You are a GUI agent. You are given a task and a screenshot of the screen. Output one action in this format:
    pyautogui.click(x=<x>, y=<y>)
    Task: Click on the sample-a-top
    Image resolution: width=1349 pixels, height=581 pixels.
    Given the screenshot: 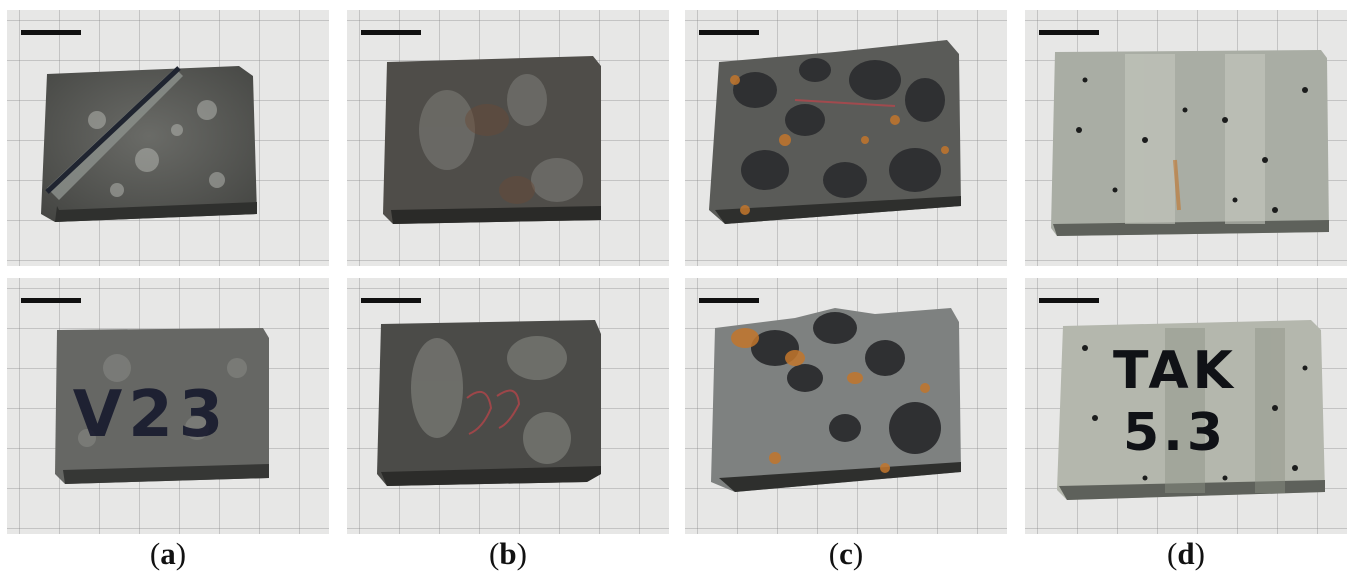 What is the action you would take?
    pyautogui.click(x=149, y=144)
    